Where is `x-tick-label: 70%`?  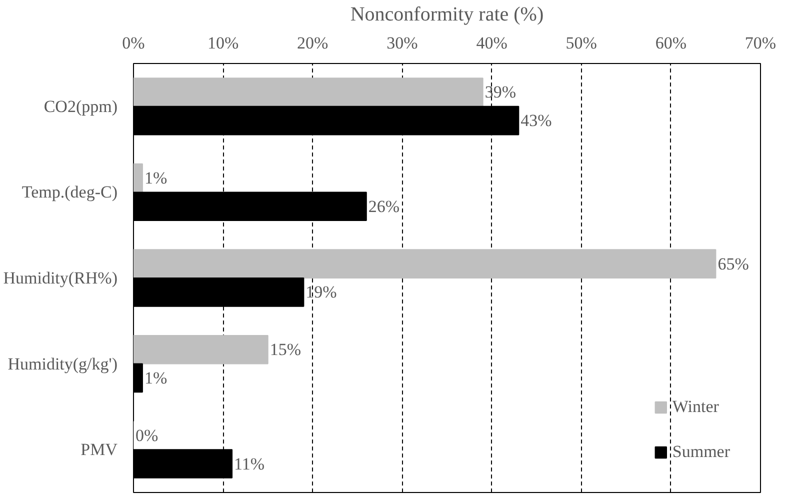 x-tick-label: 70% is located at coordinates (760, 43).